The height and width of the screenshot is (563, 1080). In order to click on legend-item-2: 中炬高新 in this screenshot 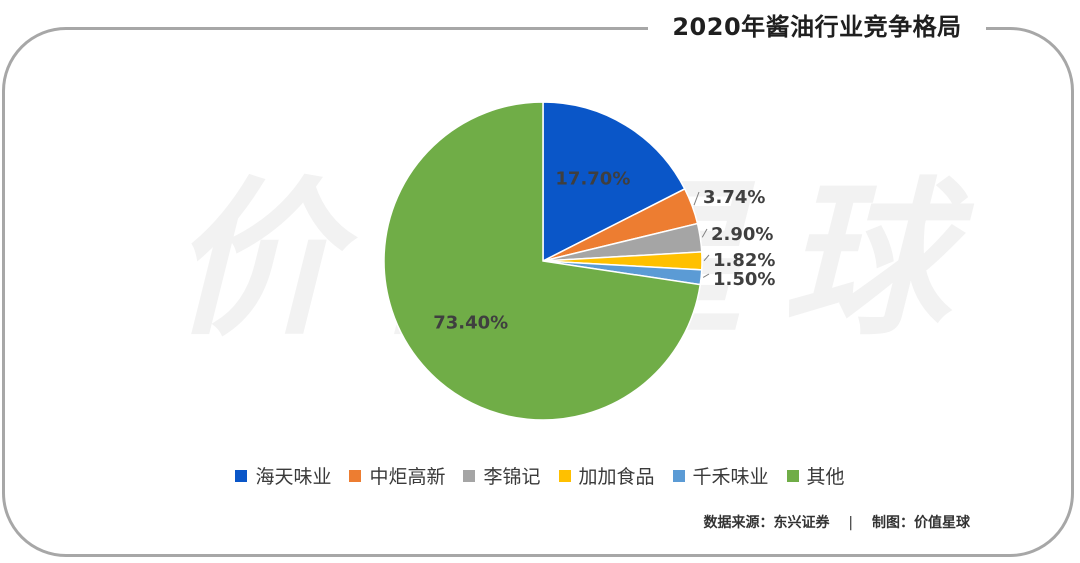, I will do `click(397, 475)`.